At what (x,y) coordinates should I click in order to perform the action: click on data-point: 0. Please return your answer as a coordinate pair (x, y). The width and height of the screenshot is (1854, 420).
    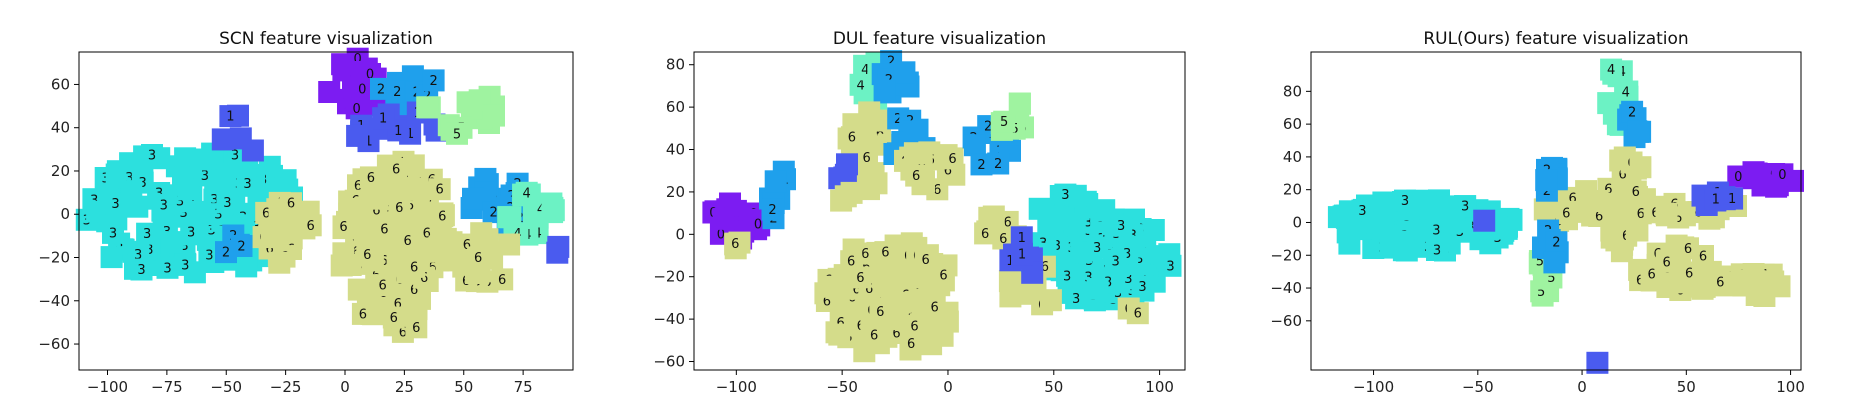
    Looking at the image, I should click on (1782, 174).